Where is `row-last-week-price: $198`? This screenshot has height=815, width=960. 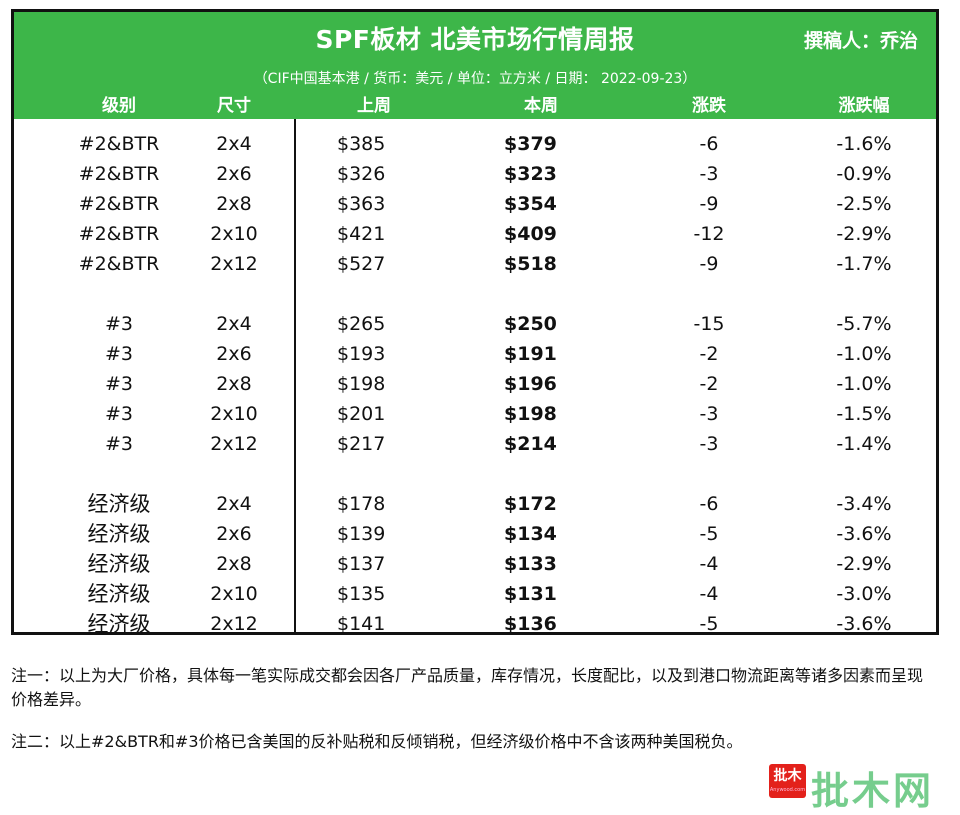
row-last-week-price: $198 is located at coordinates (361, 384).